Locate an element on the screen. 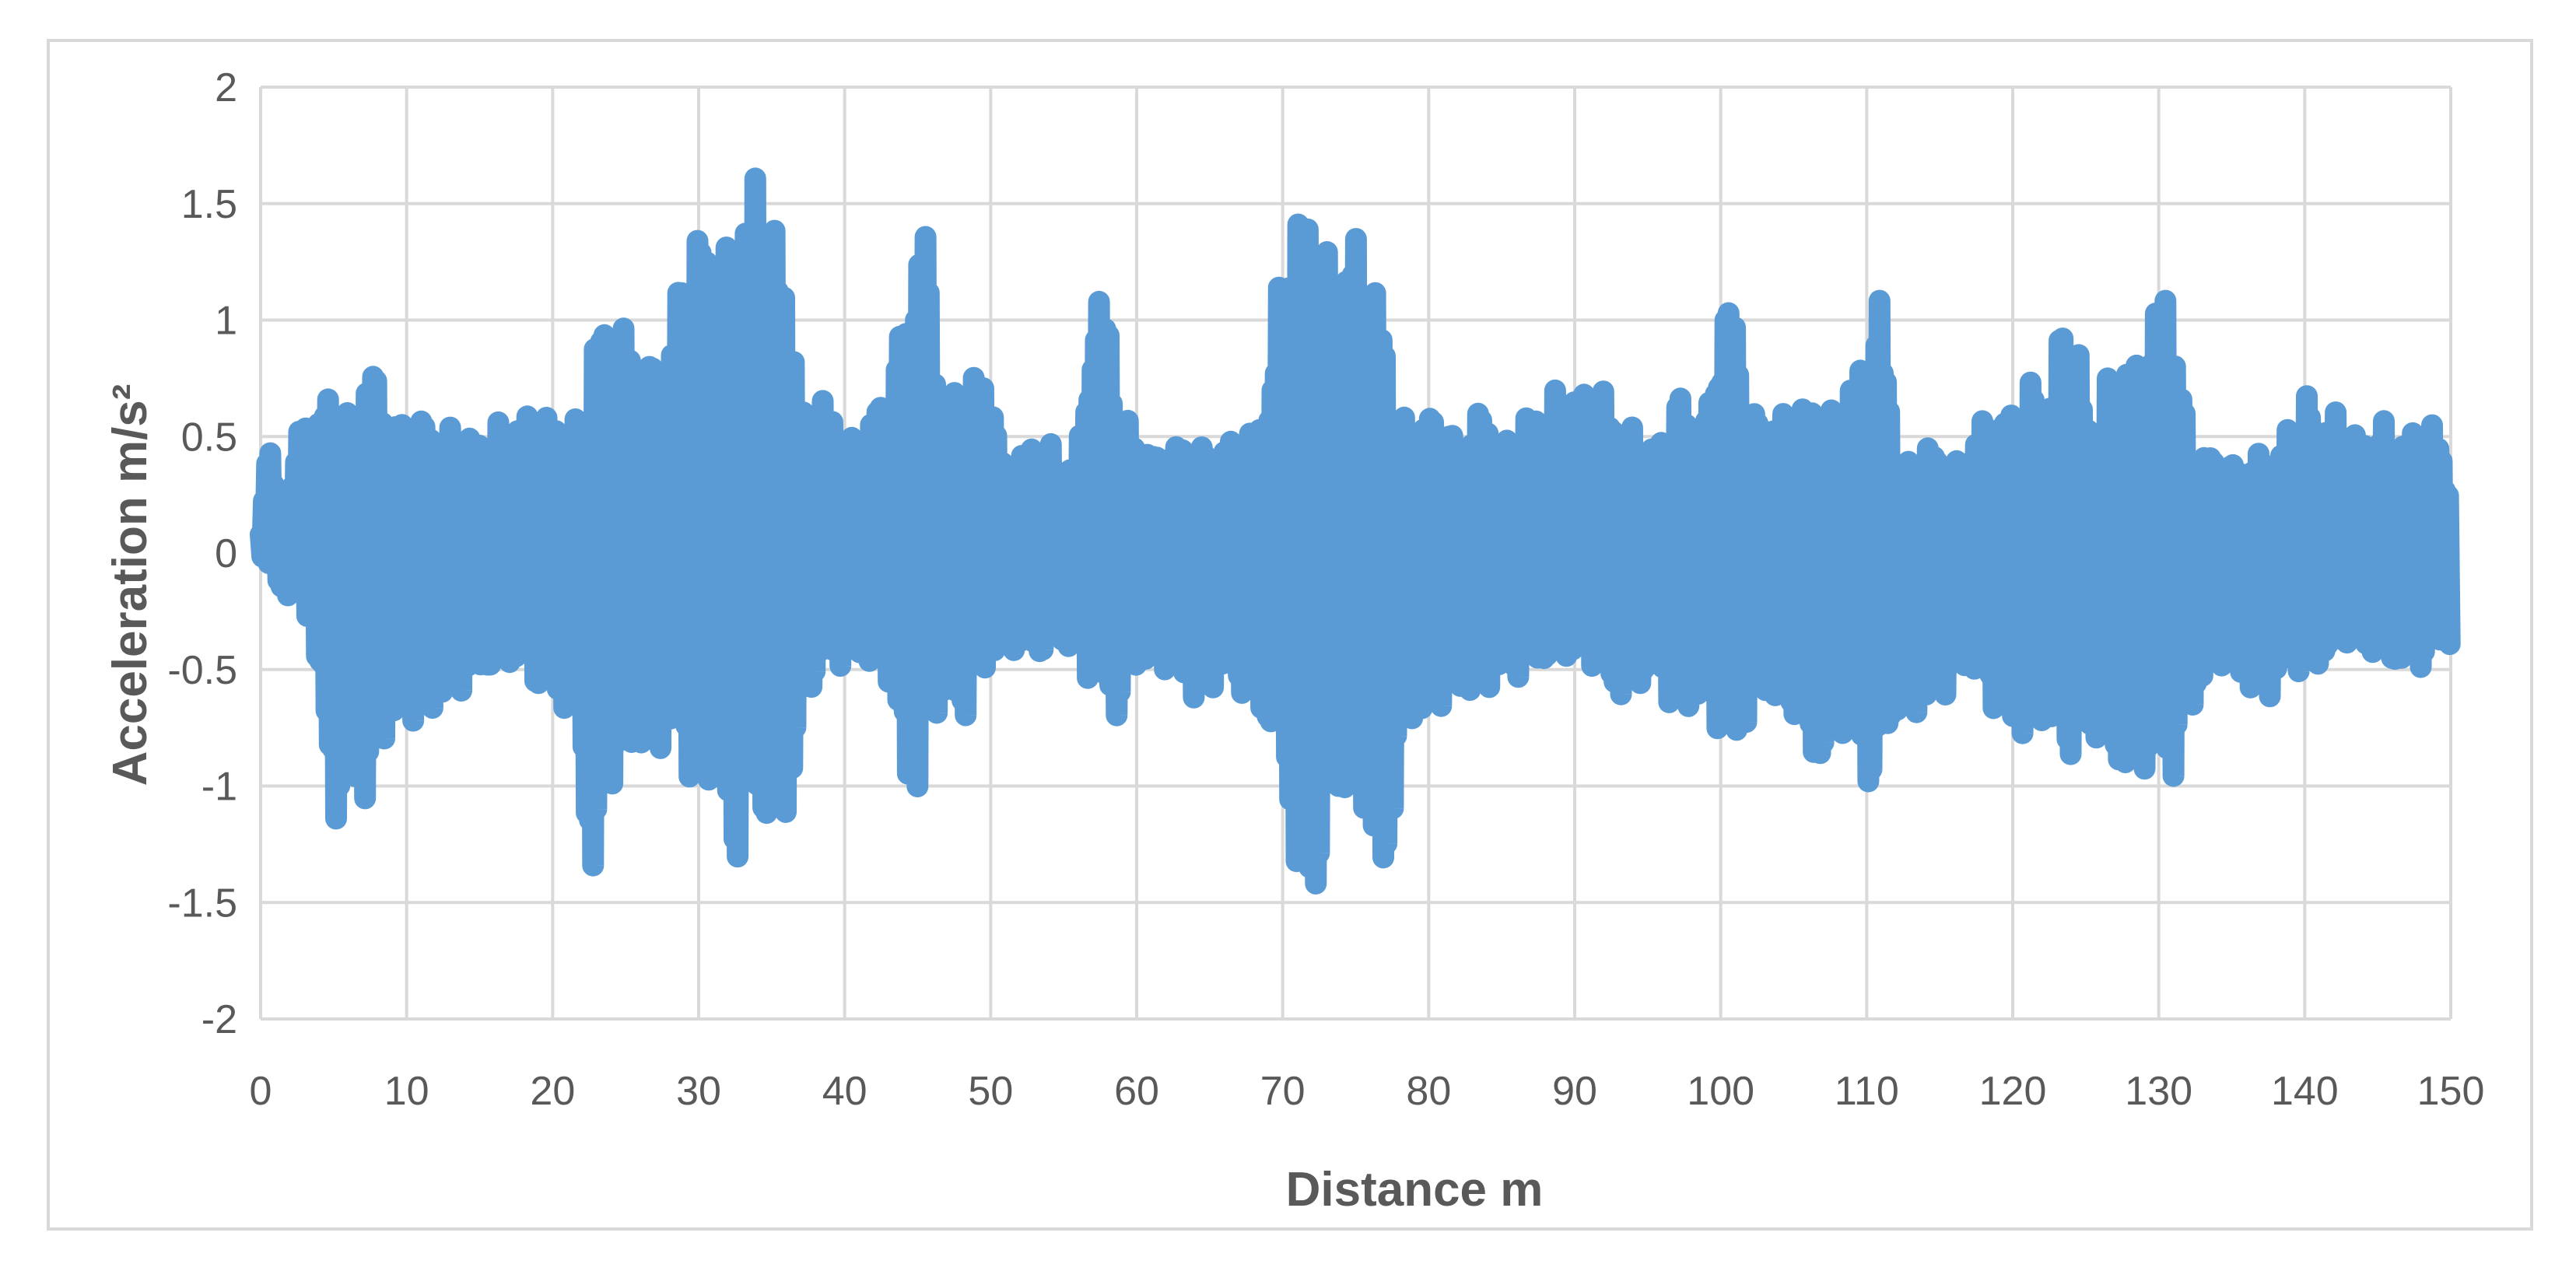 This screenshot has width=2576, height=1278. x-tick-label: 130 is located at coordinates (2158, 1091).